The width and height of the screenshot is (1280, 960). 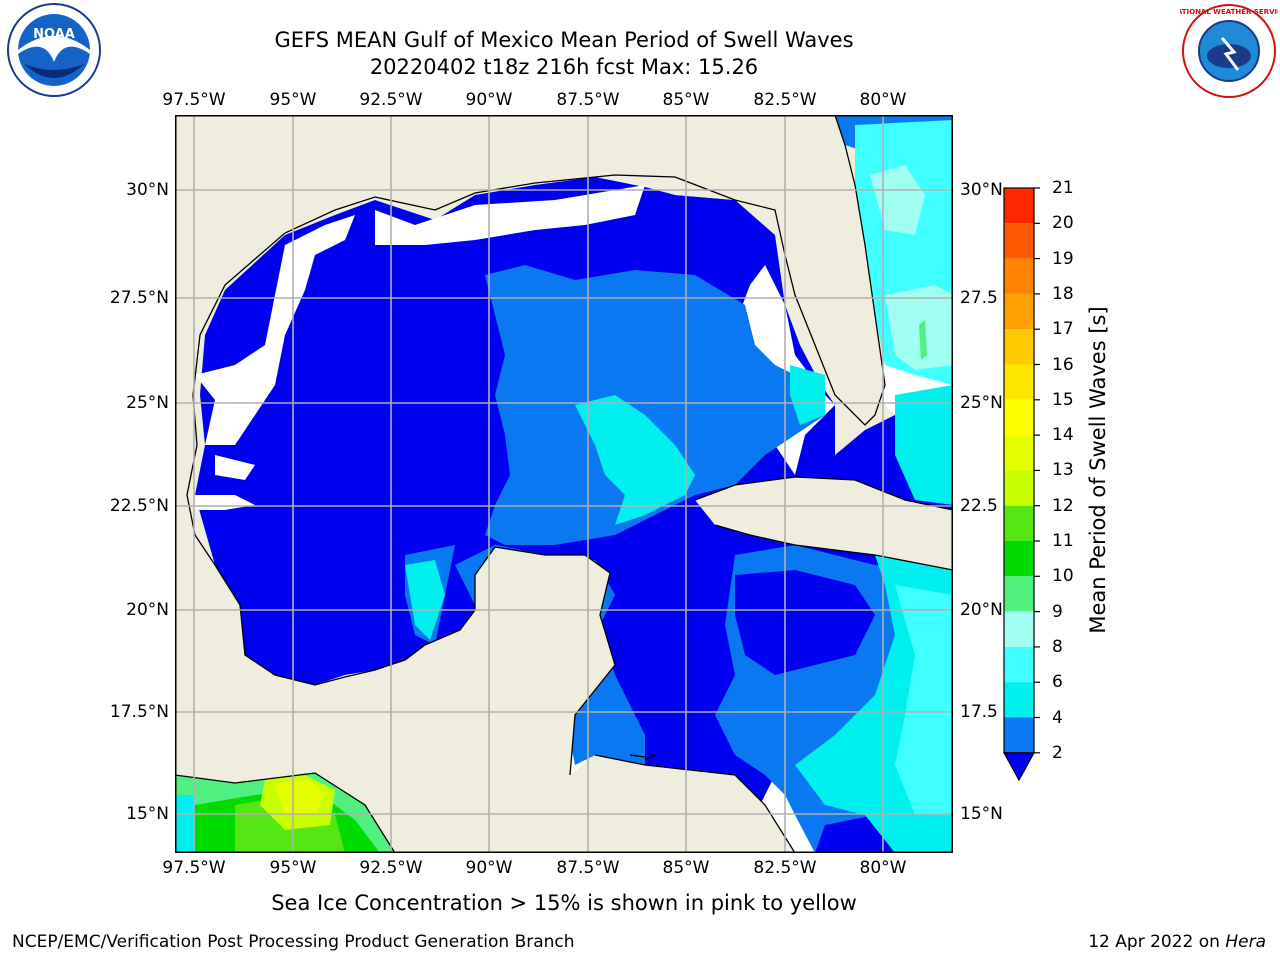 What do you see at coordinates (194, 868) in the screenshot?
I see `lon-label-bottom: 97.5°W` at bounding box center [194, 868].